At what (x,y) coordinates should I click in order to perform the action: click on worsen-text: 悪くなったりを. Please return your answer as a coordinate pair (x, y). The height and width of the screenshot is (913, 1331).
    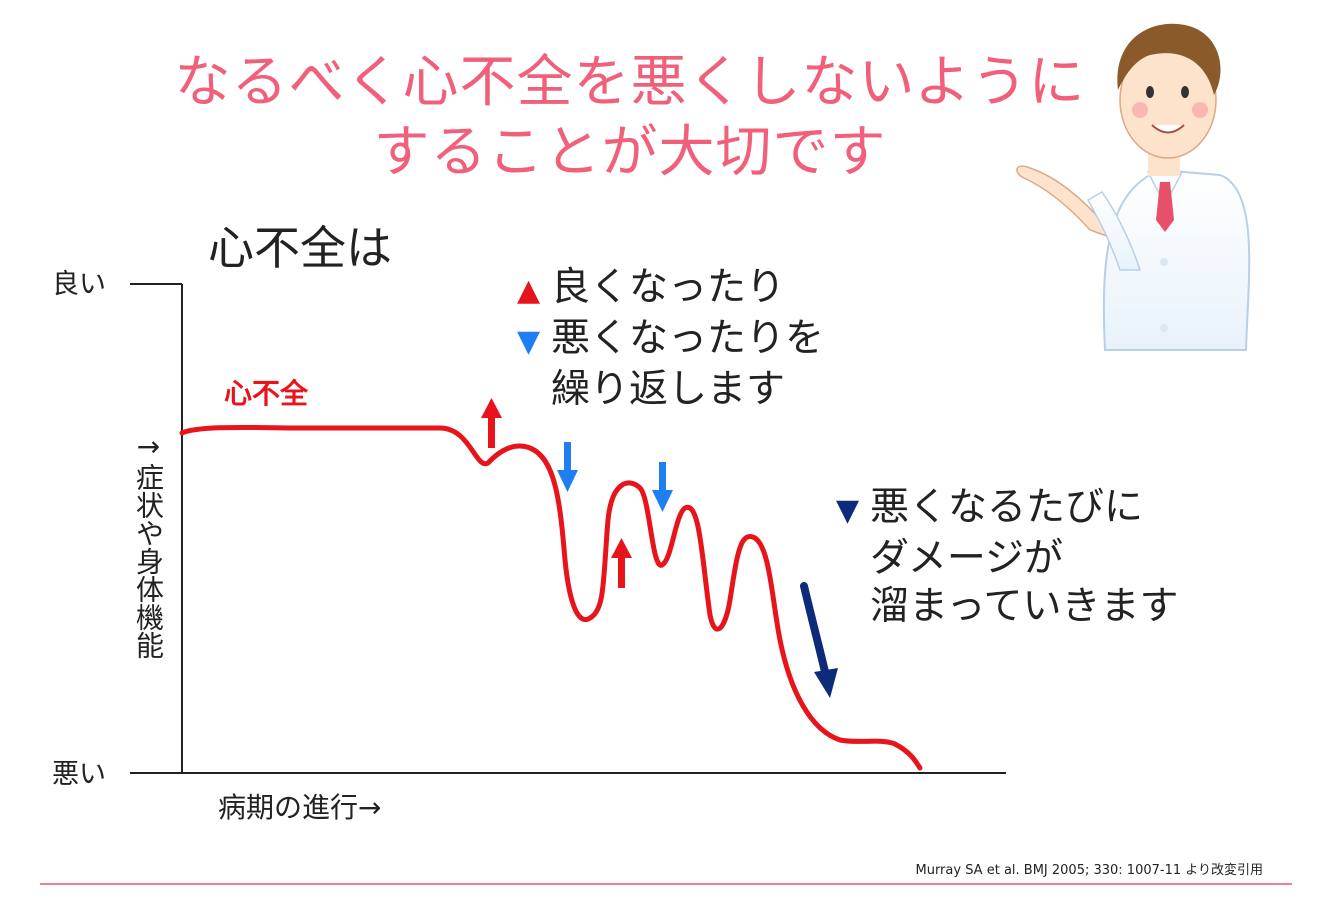
    Looking at the image, I should click on (688, 338).